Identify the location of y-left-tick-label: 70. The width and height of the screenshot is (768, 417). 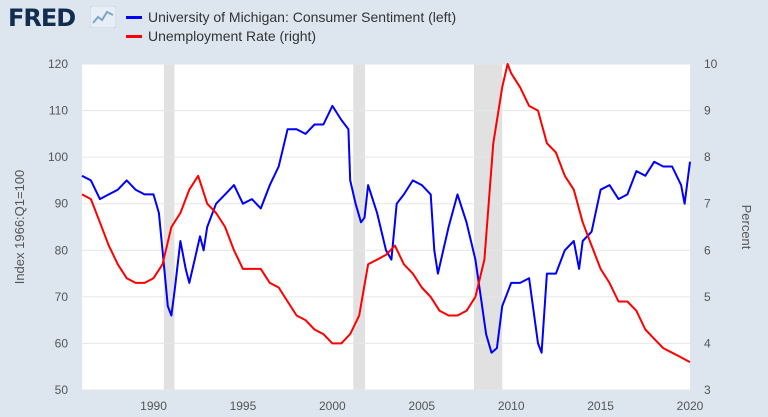
(62, 297).